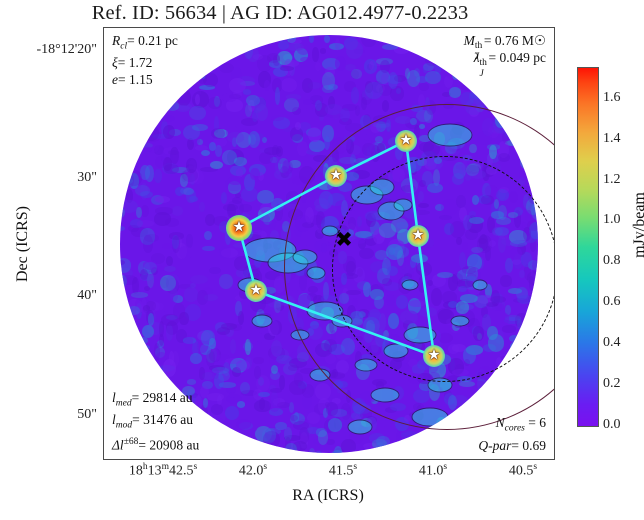 The height and width of the screenshot is (520, 644). What do you see at coordinates (67, 49) in the screenshot?
I see `y-tick-label: -18°12'20"` at bounding box center [67, 49].